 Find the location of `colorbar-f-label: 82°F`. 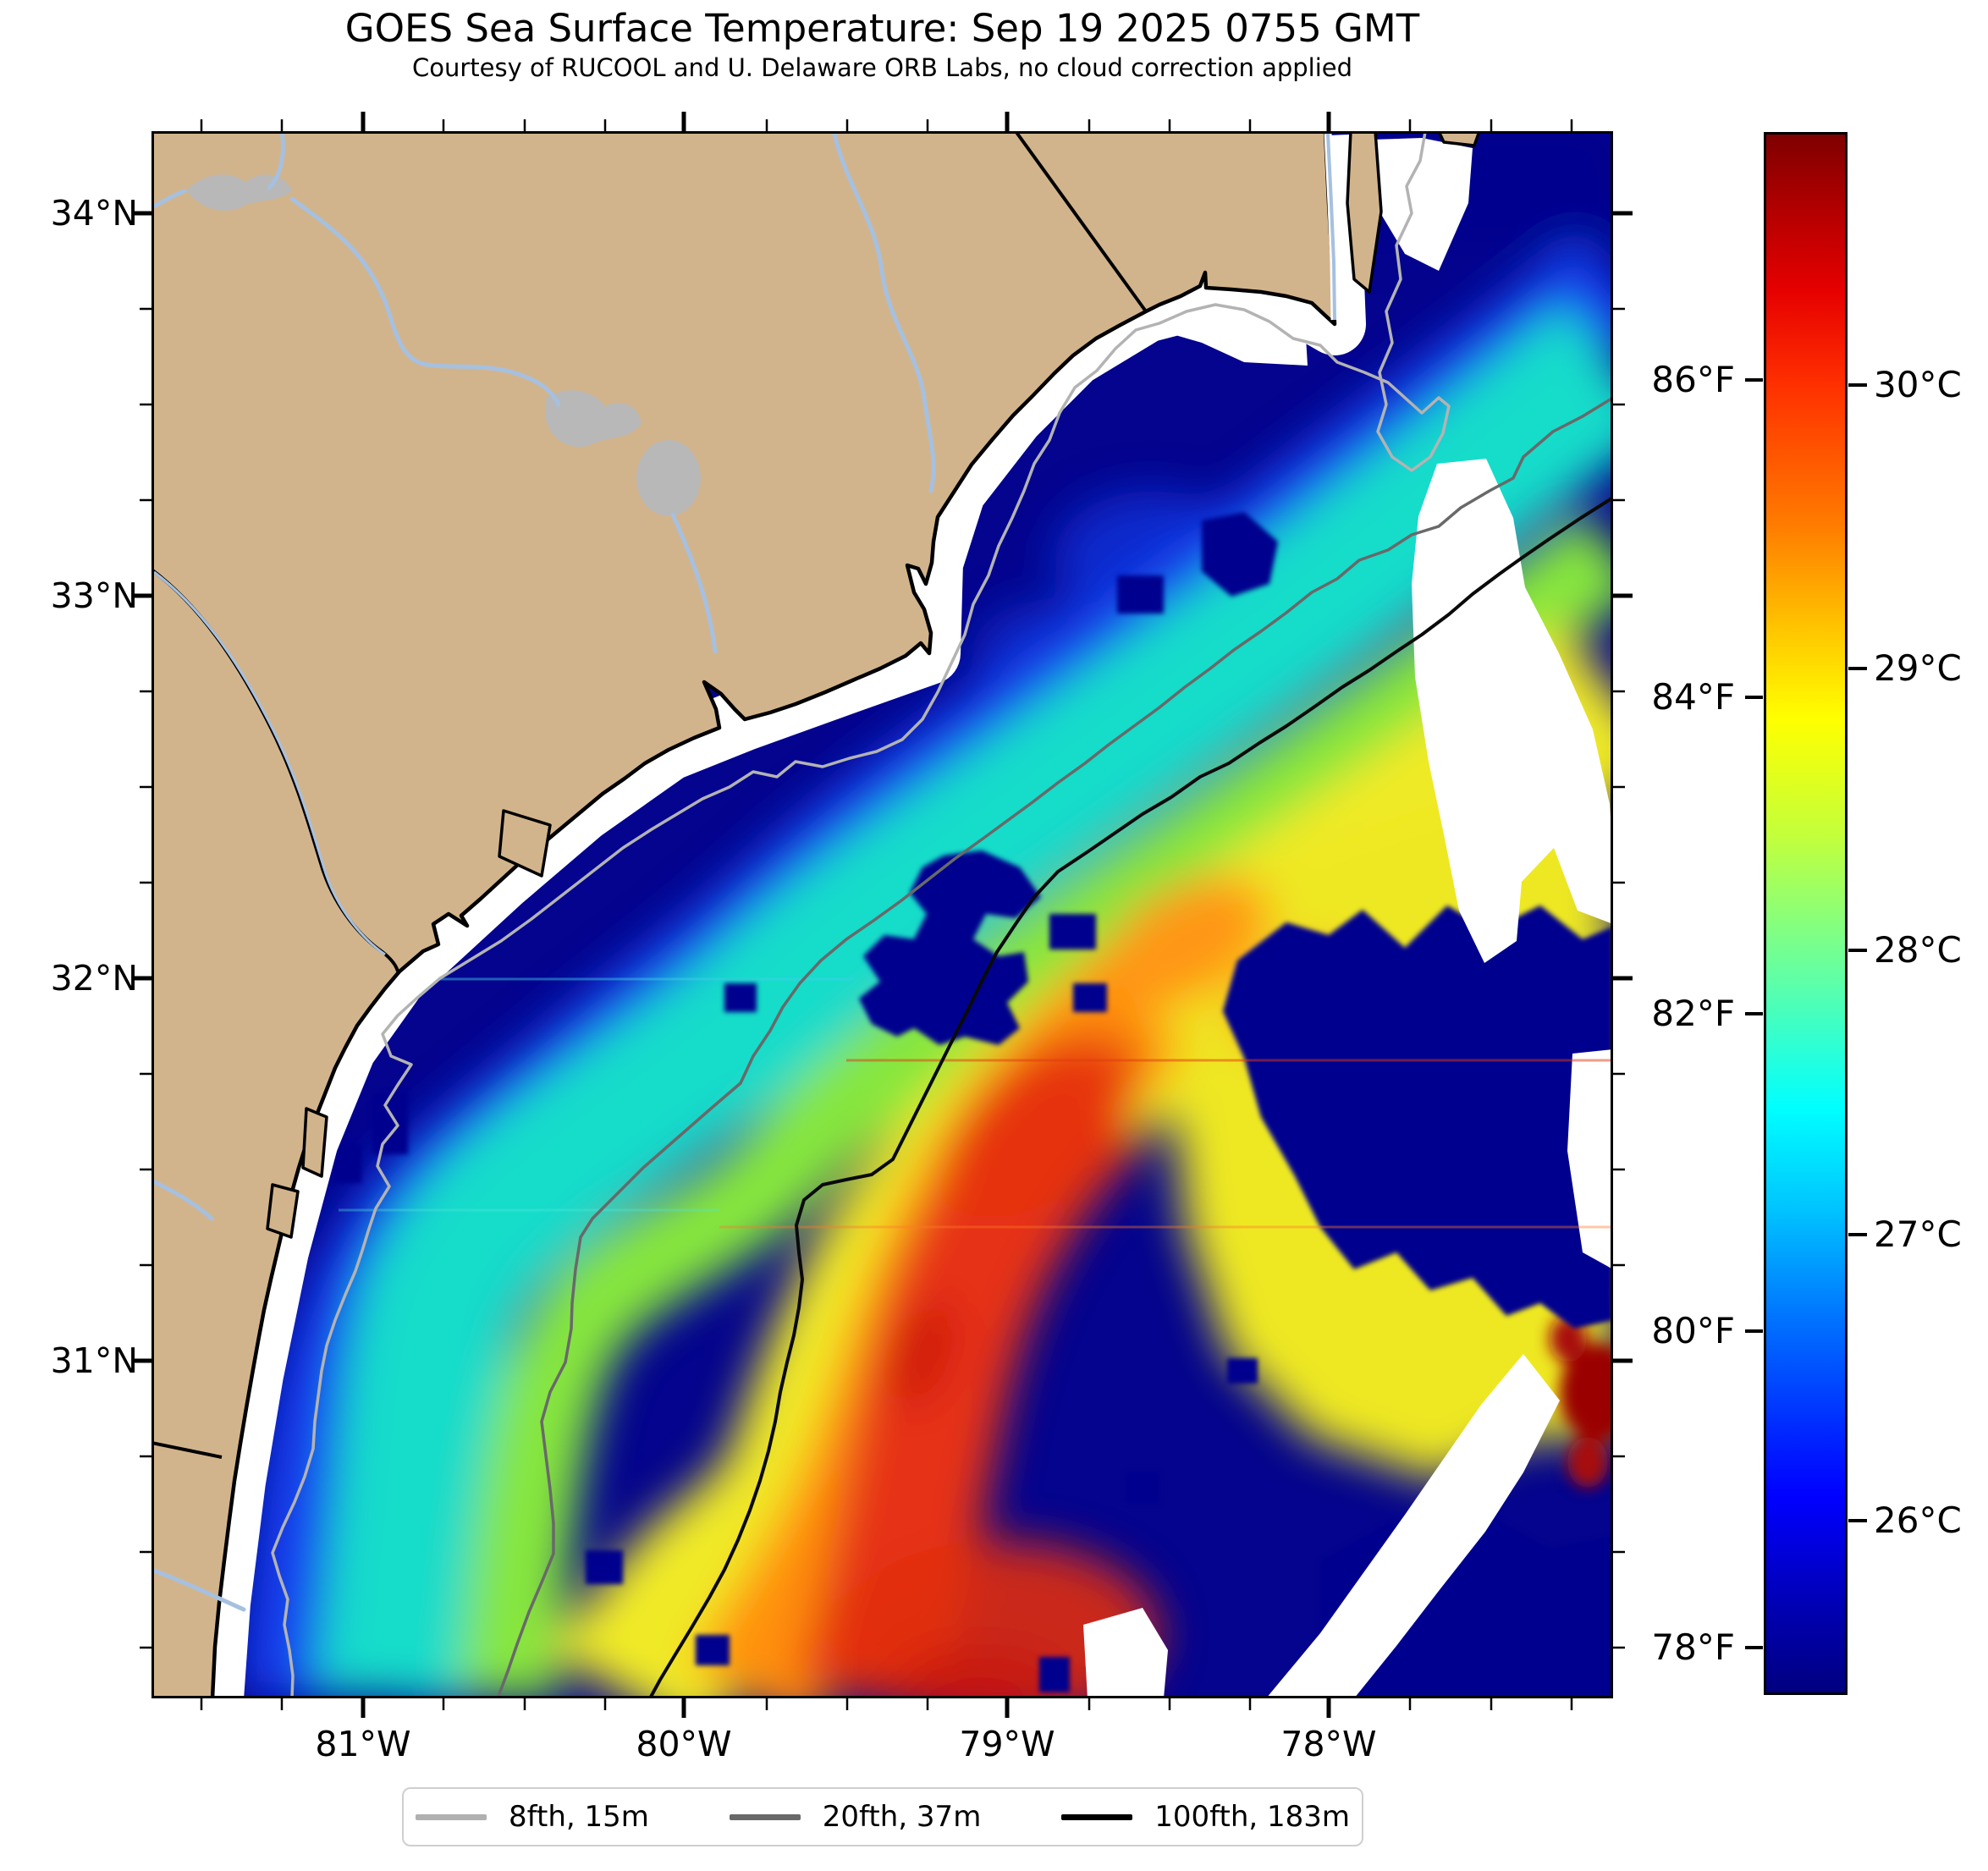

colorbar-f-label: 82°F is located at coordinates (1693, 1014).